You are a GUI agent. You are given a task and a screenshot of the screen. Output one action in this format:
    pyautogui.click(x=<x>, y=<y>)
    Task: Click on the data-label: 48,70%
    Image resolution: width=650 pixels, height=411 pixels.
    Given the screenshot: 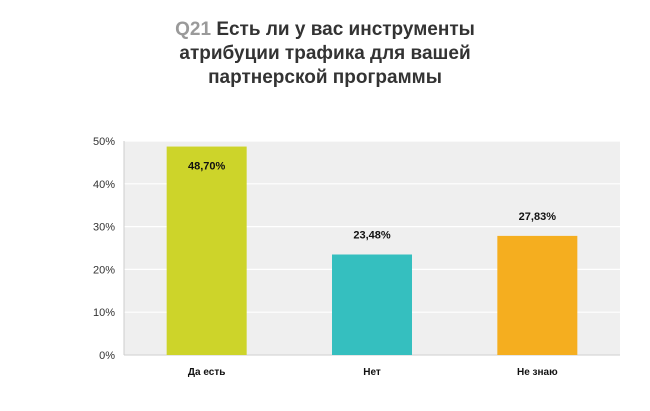 What is the action you would take?
    pyautogui.click(x=207, y=167)
    